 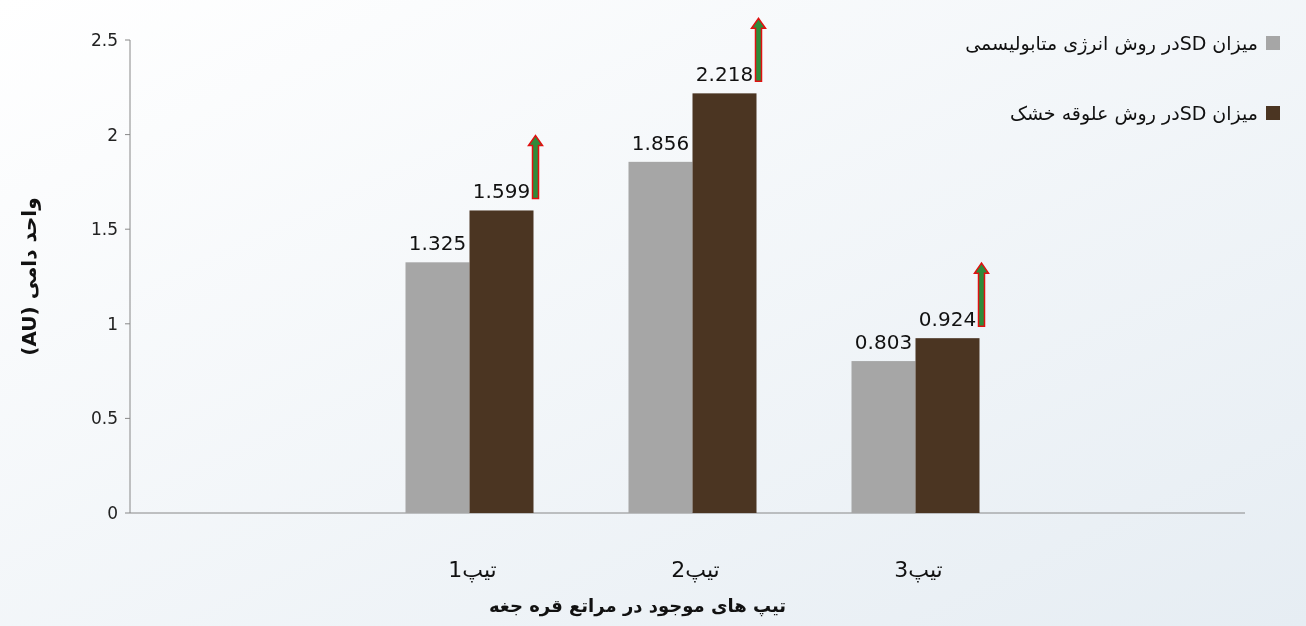 I want to click on legend-label: میزان SDدر روش علوقه خشک, so click(x=1133, y=113).